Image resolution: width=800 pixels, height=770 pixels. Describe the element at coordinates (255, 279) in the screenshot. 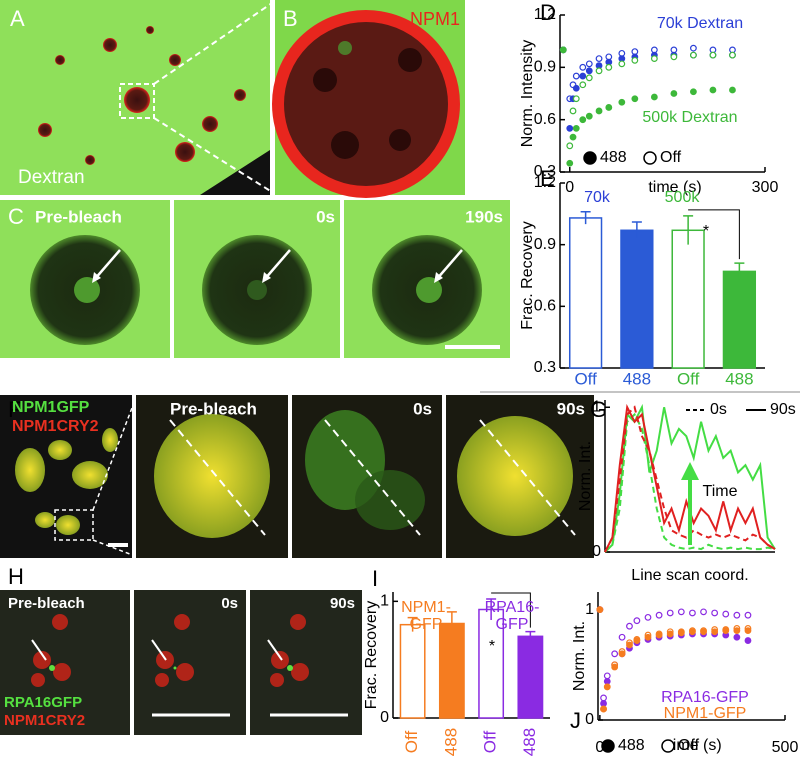

I see `image-c: C Pre-bleach 0s 190s` at that location.